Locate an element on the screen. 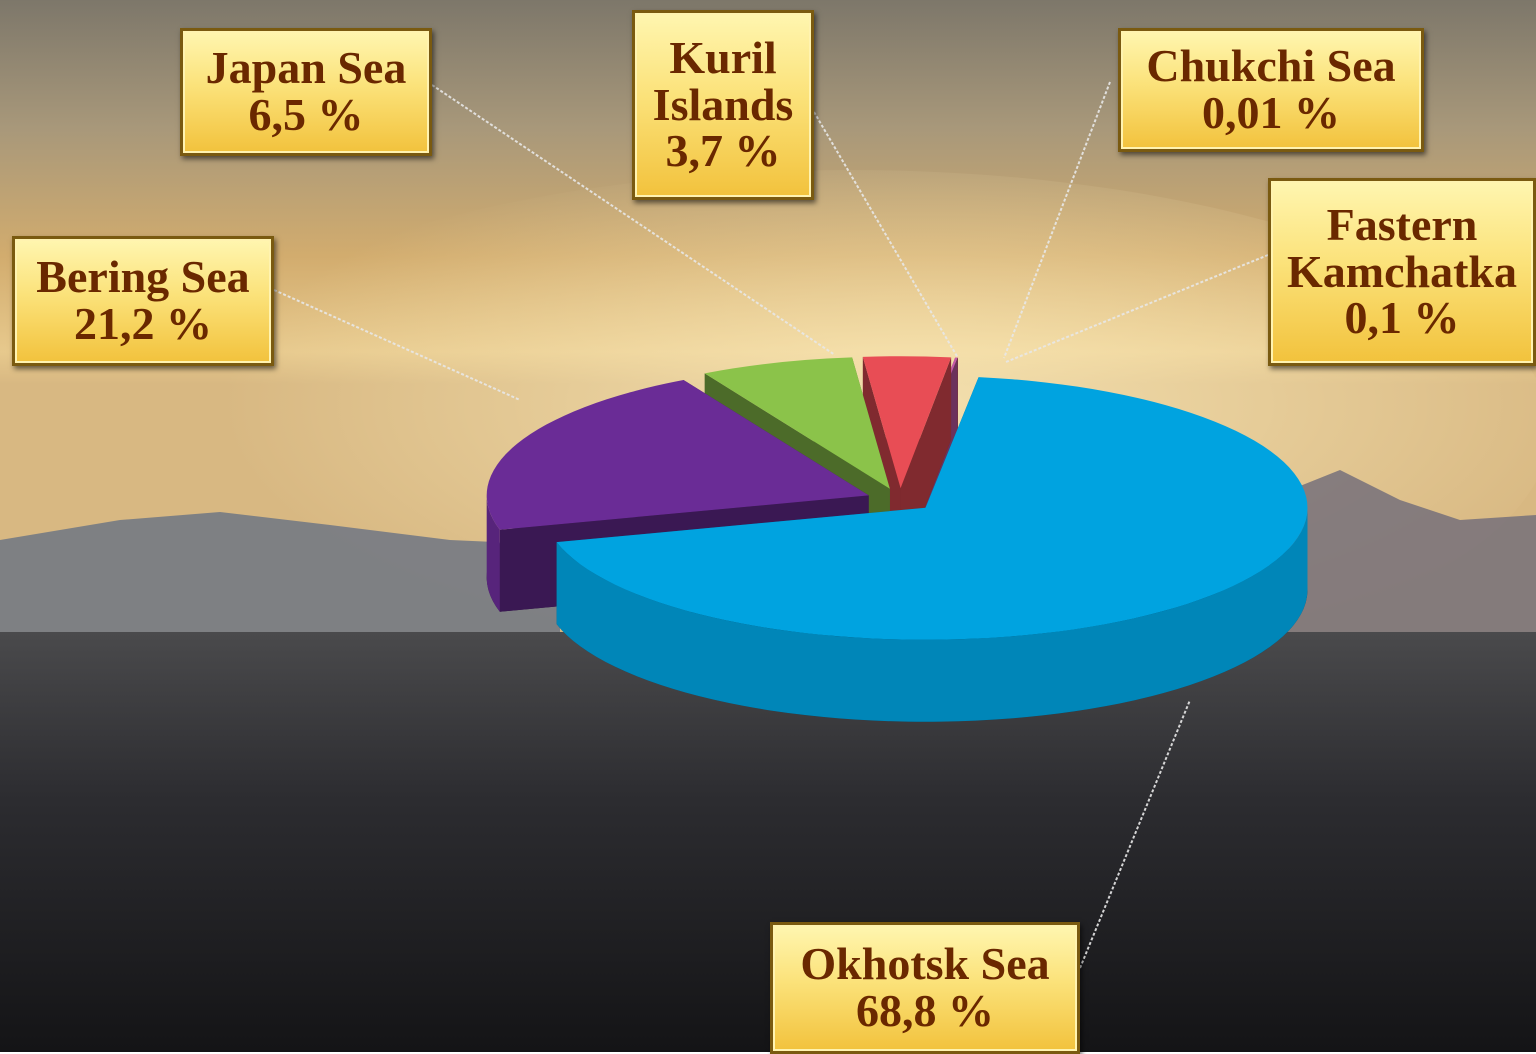  category-label: Fastern Kamchatka is located at coordinates (1402, 247).